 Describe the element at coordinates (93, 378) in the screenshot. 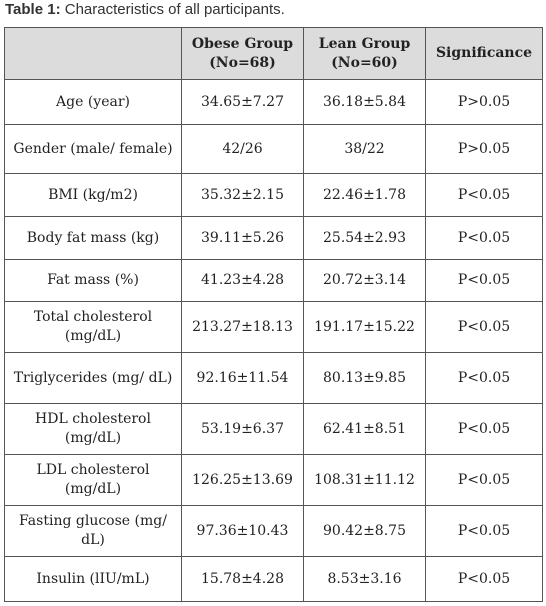

I see `cell-parameter: Triglycerides (mg/ dL)` at that location.